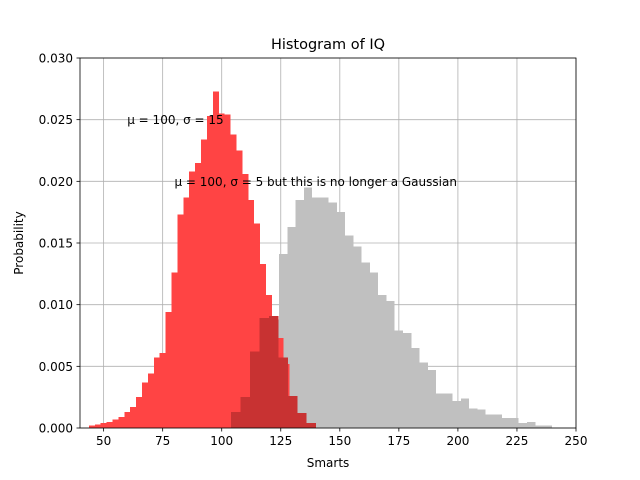 Image resolution: width=640 pixels, height=480 pixels. I want to click on x-tick-label: 250, so click(576, 441).